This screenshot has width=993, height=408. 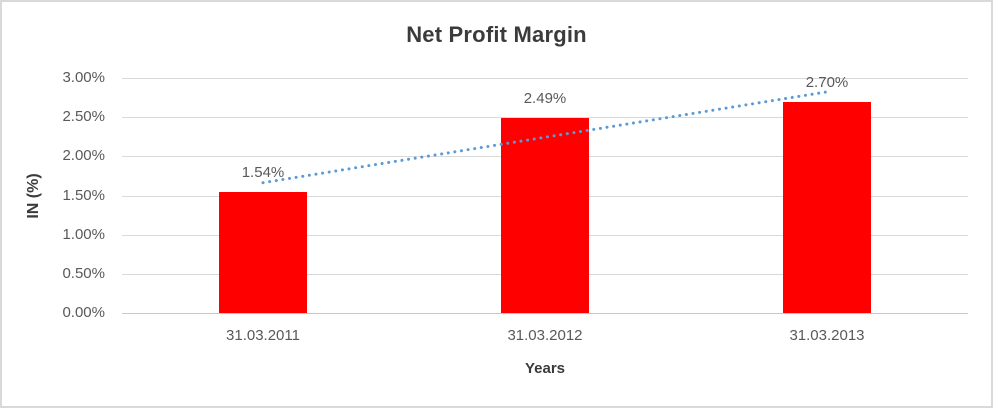 I want to click on bar-31.03.2013, so click(x=827, y=207).